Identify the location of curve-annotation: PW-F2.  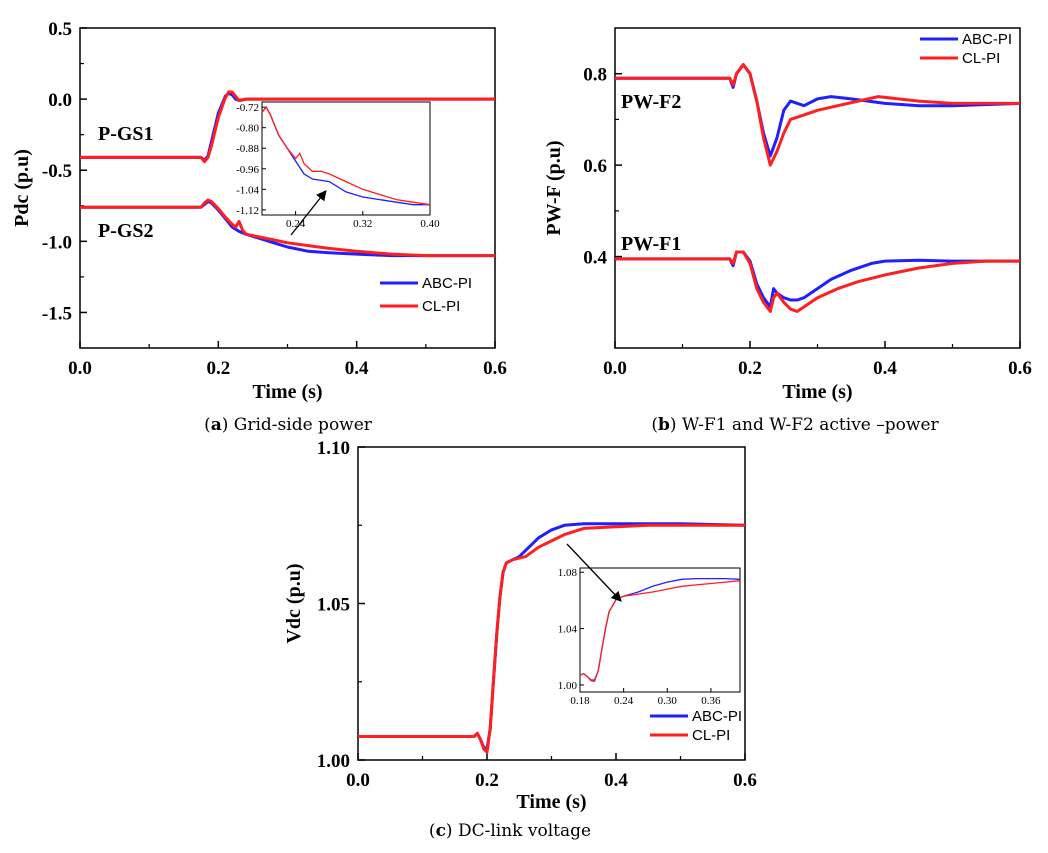
(651, 102).